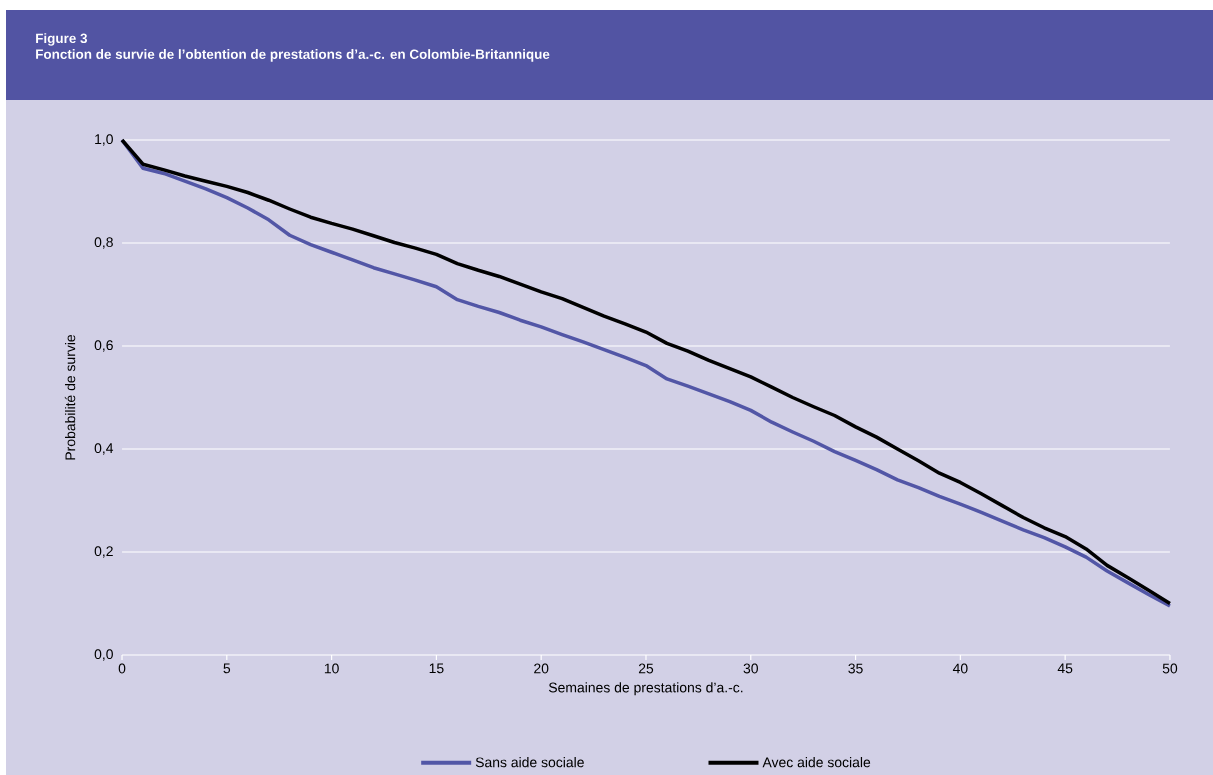 This screenshot has height=775, width=1213. I want to click on chart-title: Figure 3, so click(62, 39).